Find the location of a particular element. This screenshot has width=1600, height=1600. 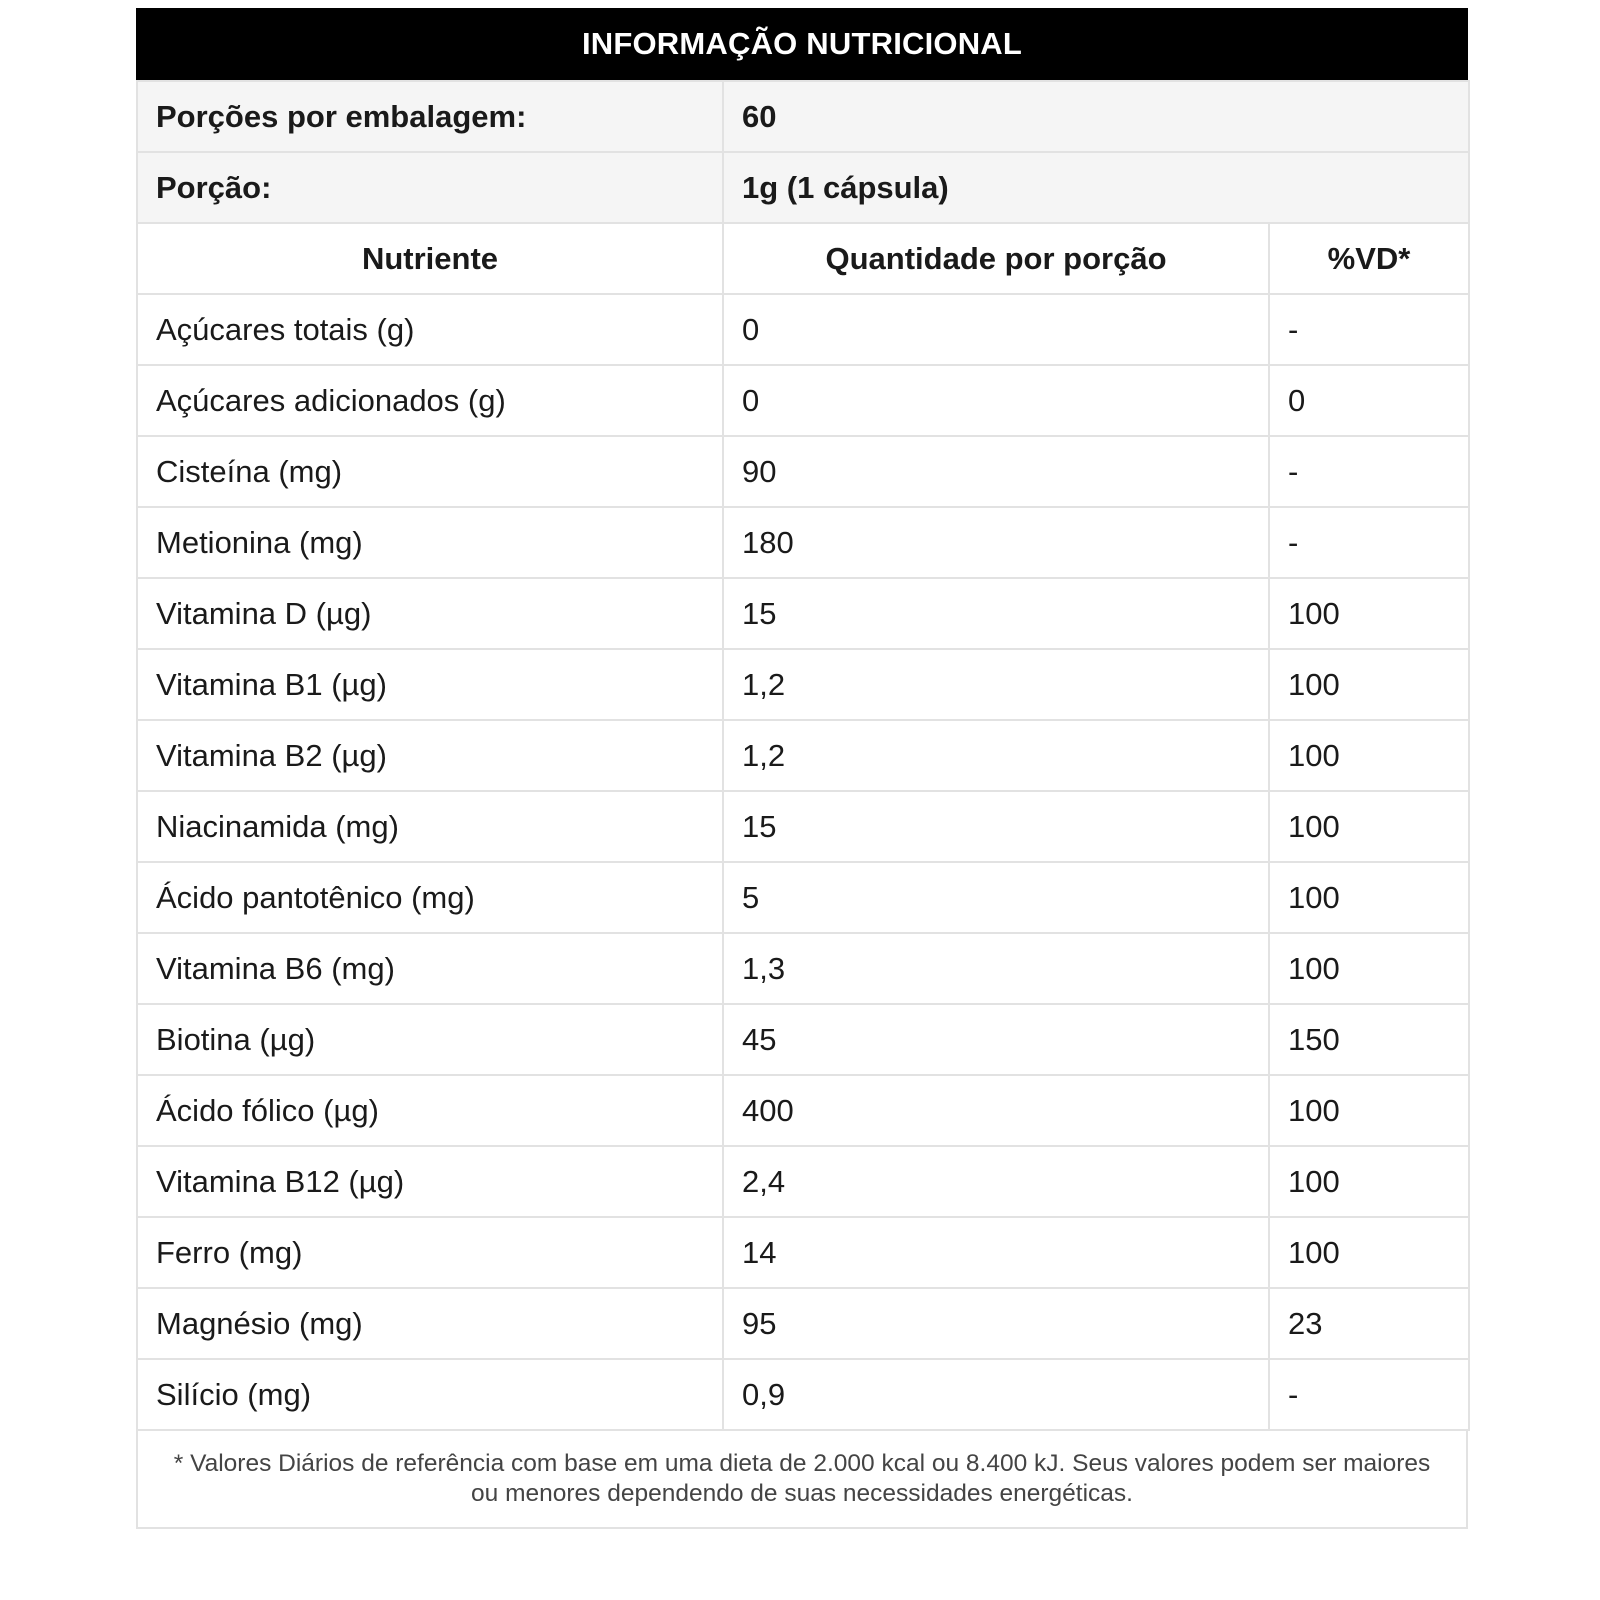

column-header-dv: %VD* is located at coordinates (1369, 258).